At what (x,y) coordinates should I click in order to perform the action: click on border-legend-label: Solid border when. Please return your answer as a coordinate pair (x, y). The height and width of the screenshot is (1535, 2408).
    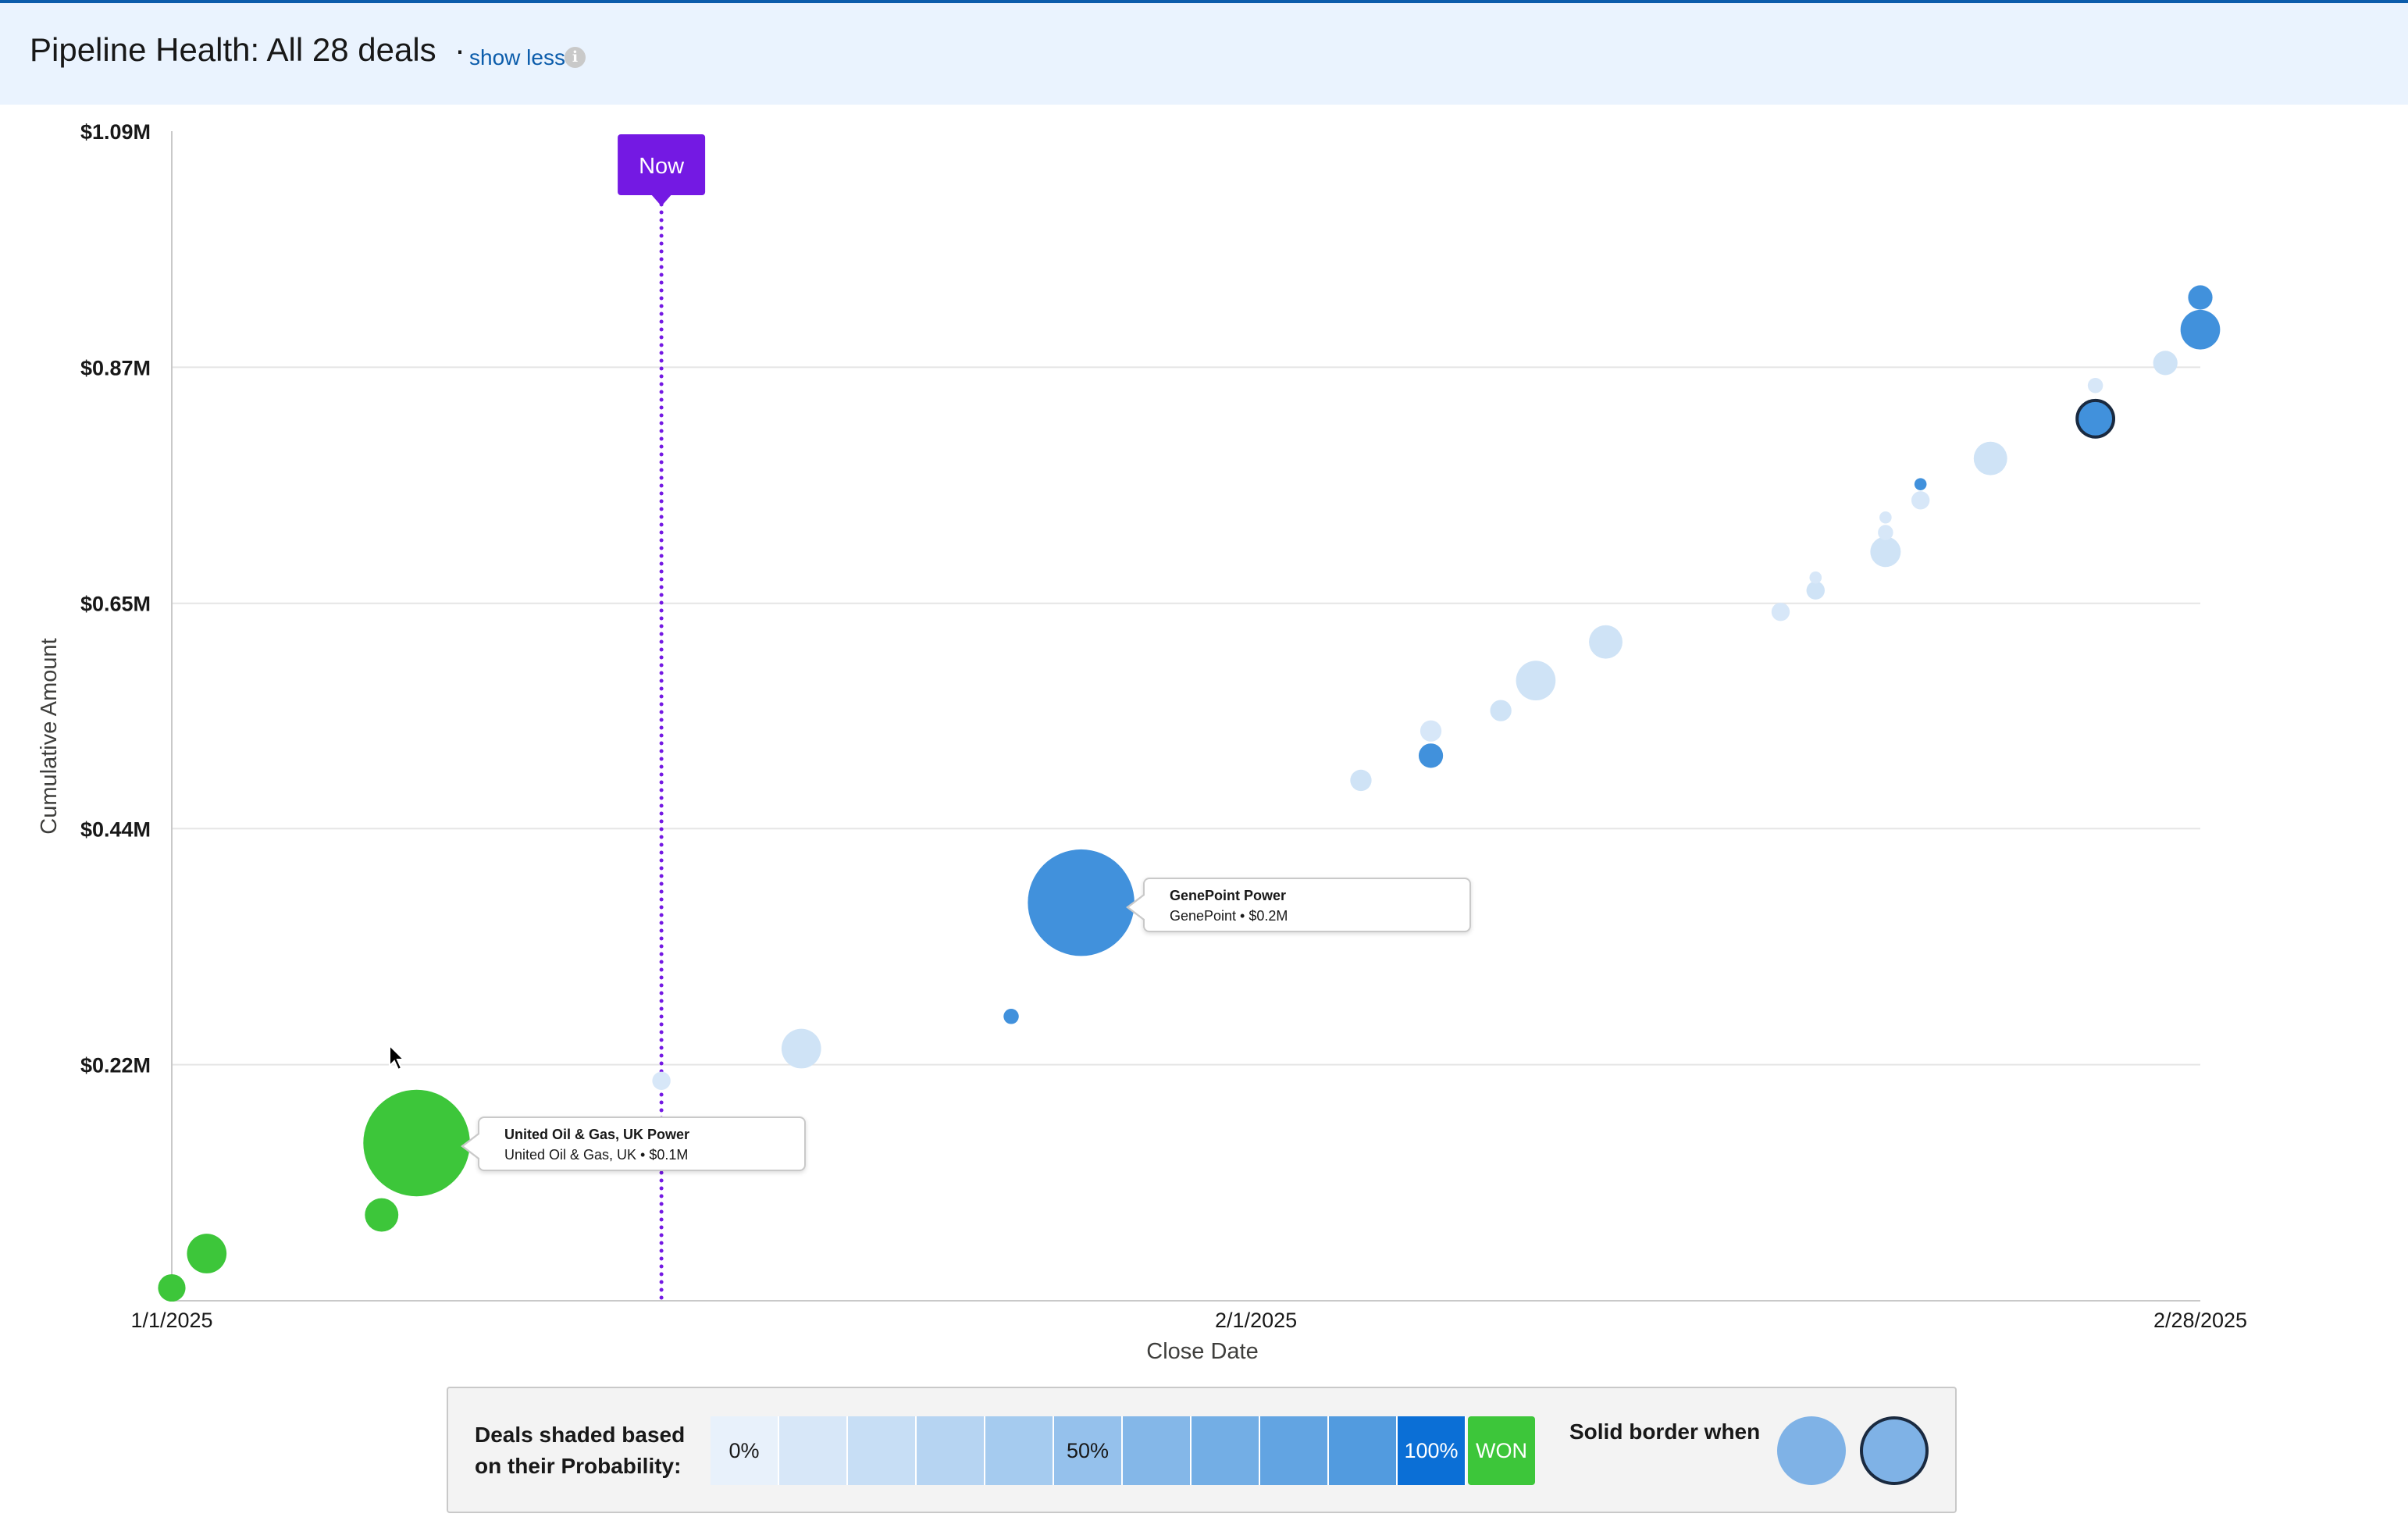
    Looking at the image, I should click on (1665, 1431).